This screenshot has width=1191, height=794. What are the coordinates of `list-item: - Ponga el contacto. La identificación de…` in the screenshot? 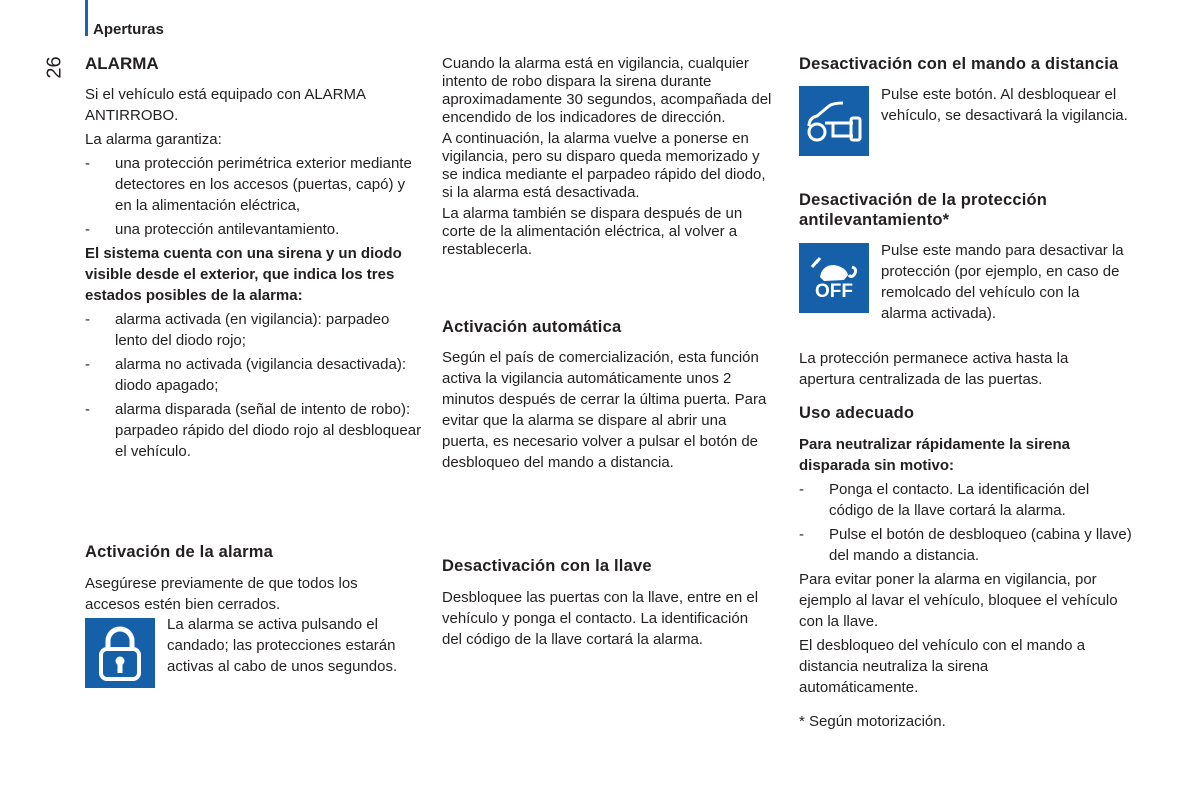 It's located at (944, 500).